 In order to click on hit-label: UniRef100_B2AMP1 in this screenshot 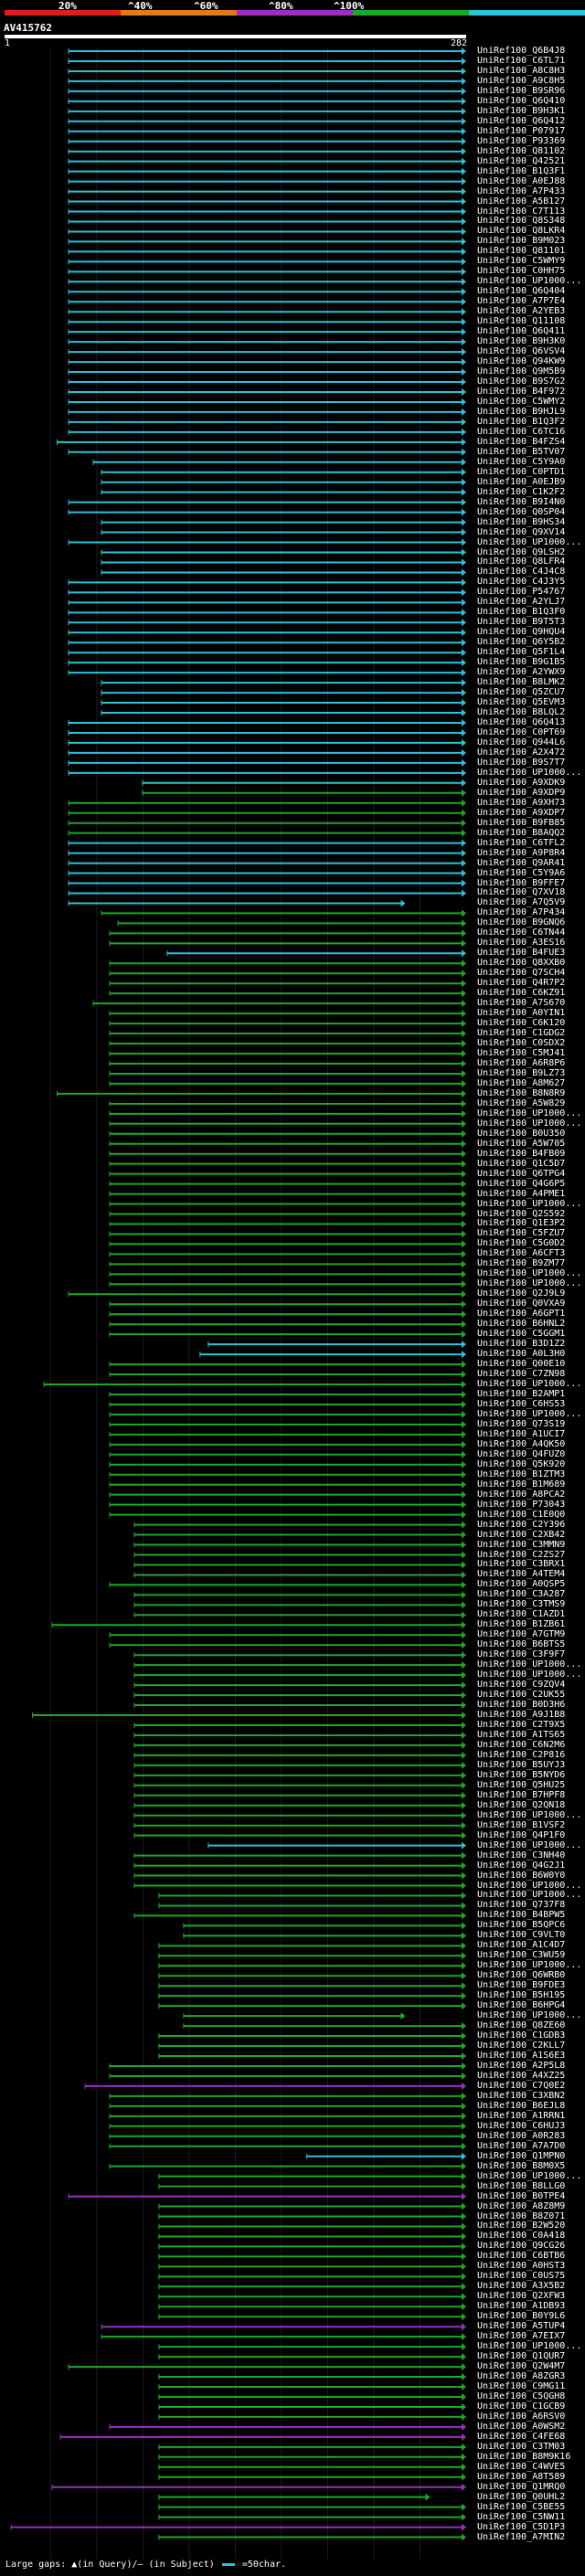, I will do `click(521, 1393)`.